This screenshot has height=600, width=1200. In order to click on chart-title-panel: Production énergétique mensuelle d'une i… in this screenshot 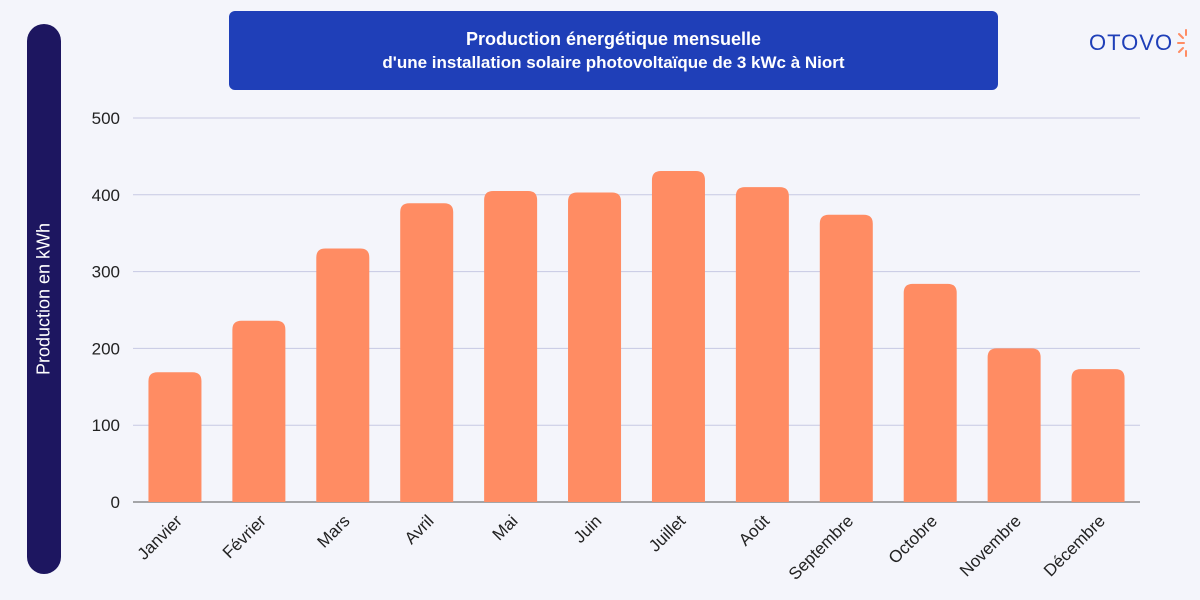, I will do `click(613, 50)`.